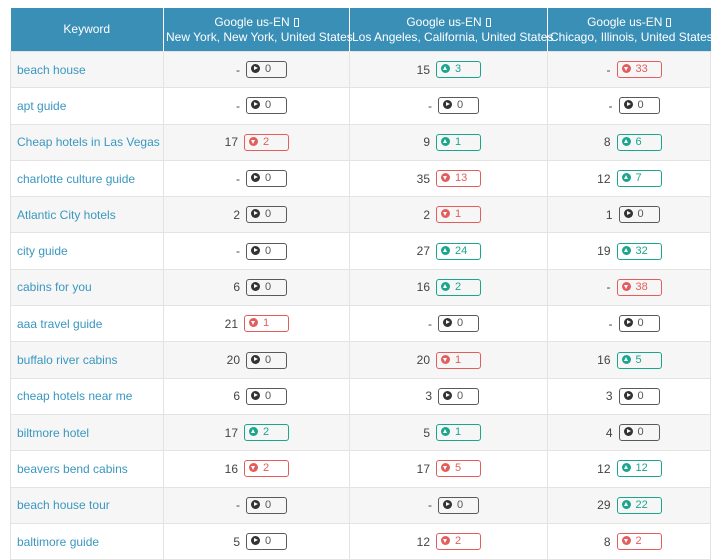 The image size is (720, 560). I want to click on rank-value: 27, so click(423, 251).